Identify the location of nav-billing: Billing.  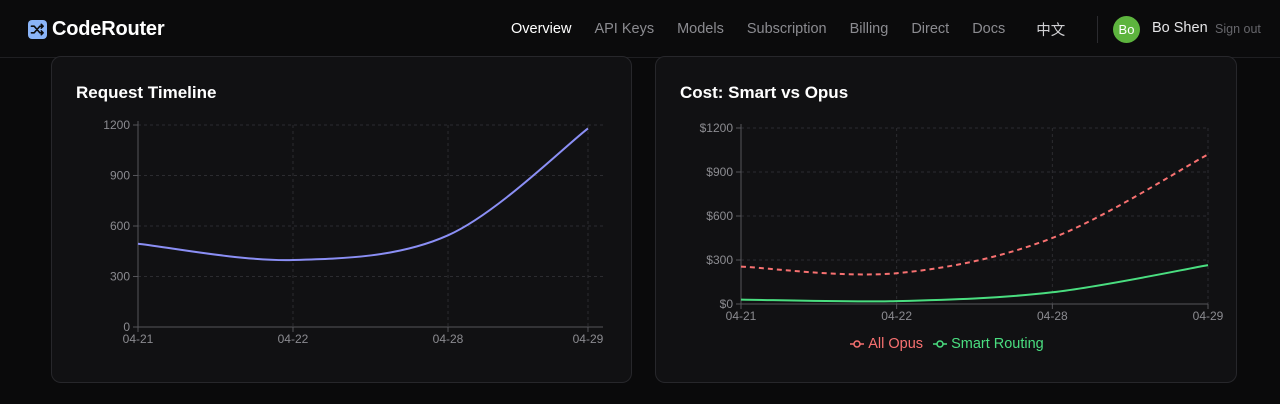
(869, 29).